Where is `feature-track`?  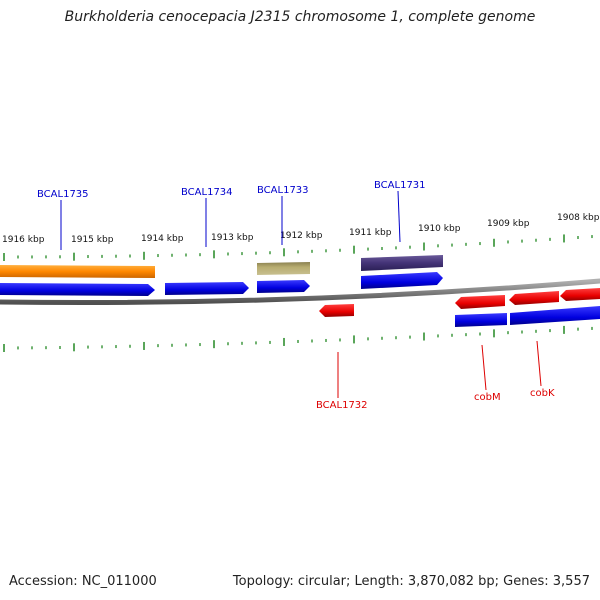
feature-track is located at coordinates (221, 266).